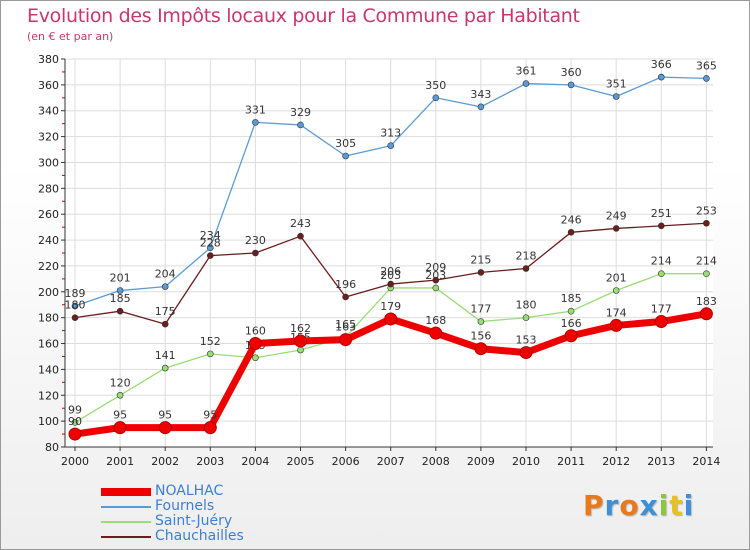  I want to click on y-tick-label: 380, so click(48, 59).